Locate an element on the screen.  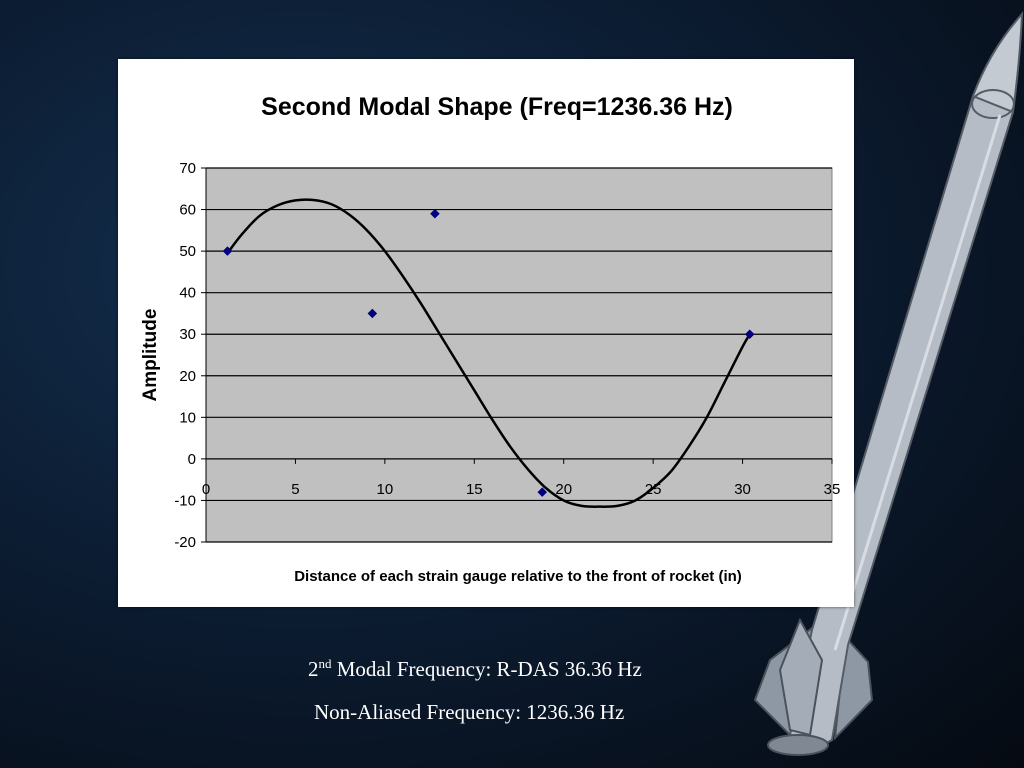
caption-ordinal: 2 is located at coordinates (313, 669).